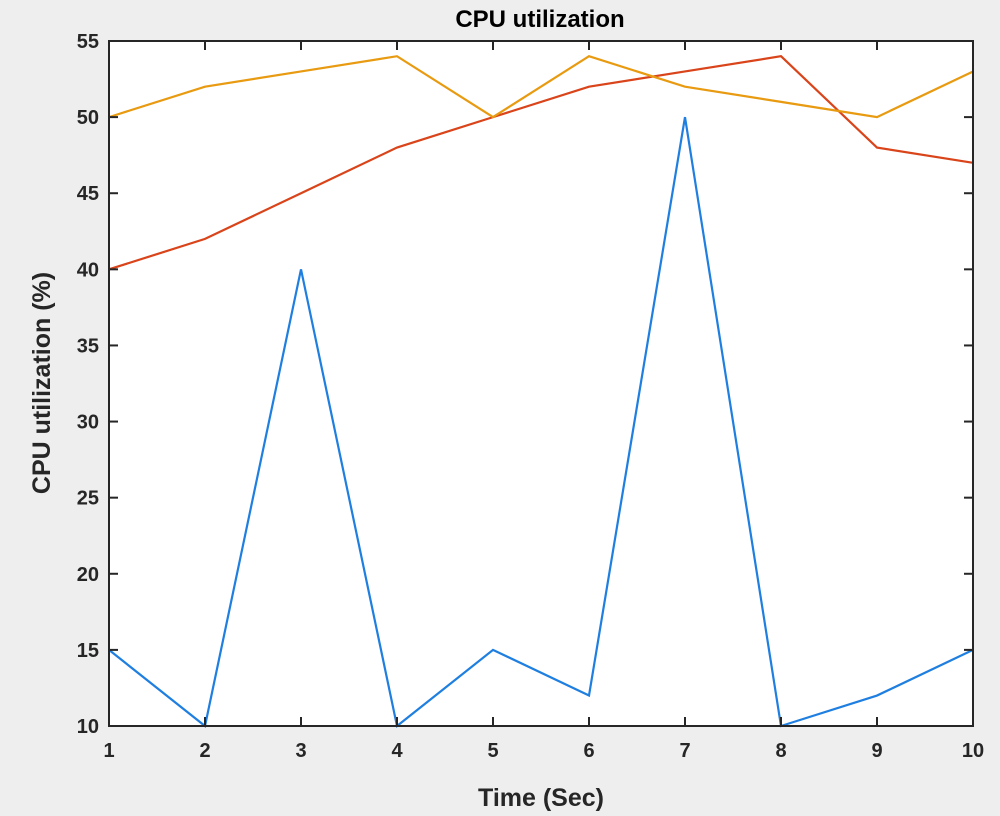  I want to click on y-tick-label: 20, so click(88, 575).